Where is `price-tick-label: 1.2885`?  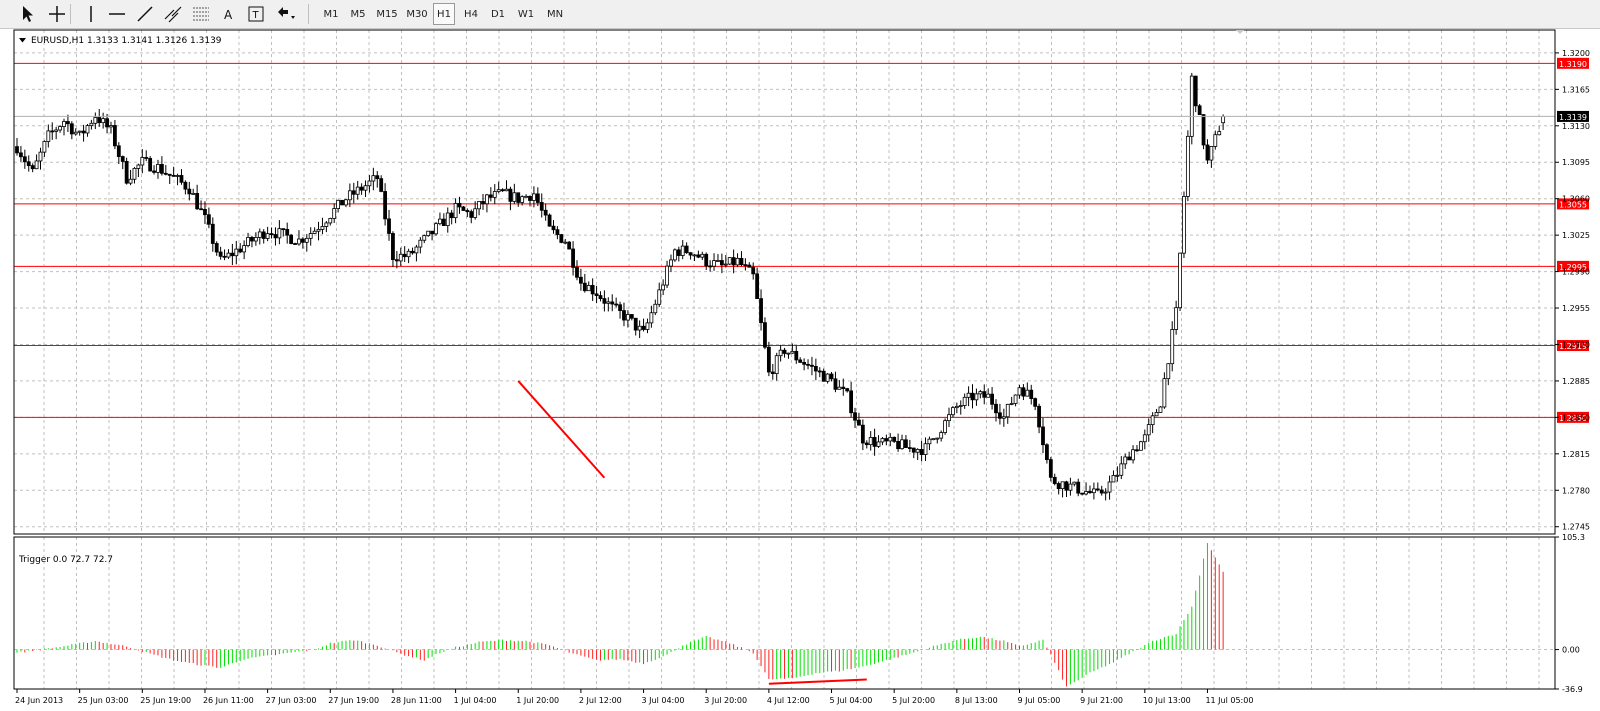
price-tick-label: 1.2885 is located at coordinates (1576, 381).